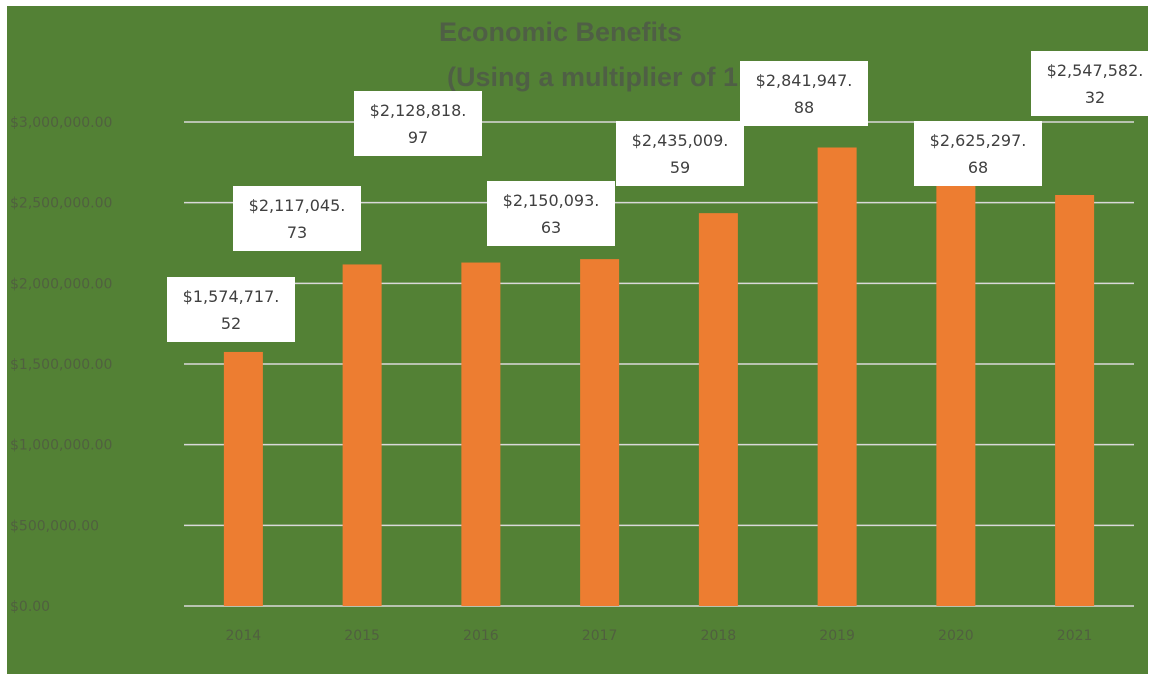 This screenshot has height=674, width=1150. I want to click on data-label: $2,625,297., so click(978, 140).